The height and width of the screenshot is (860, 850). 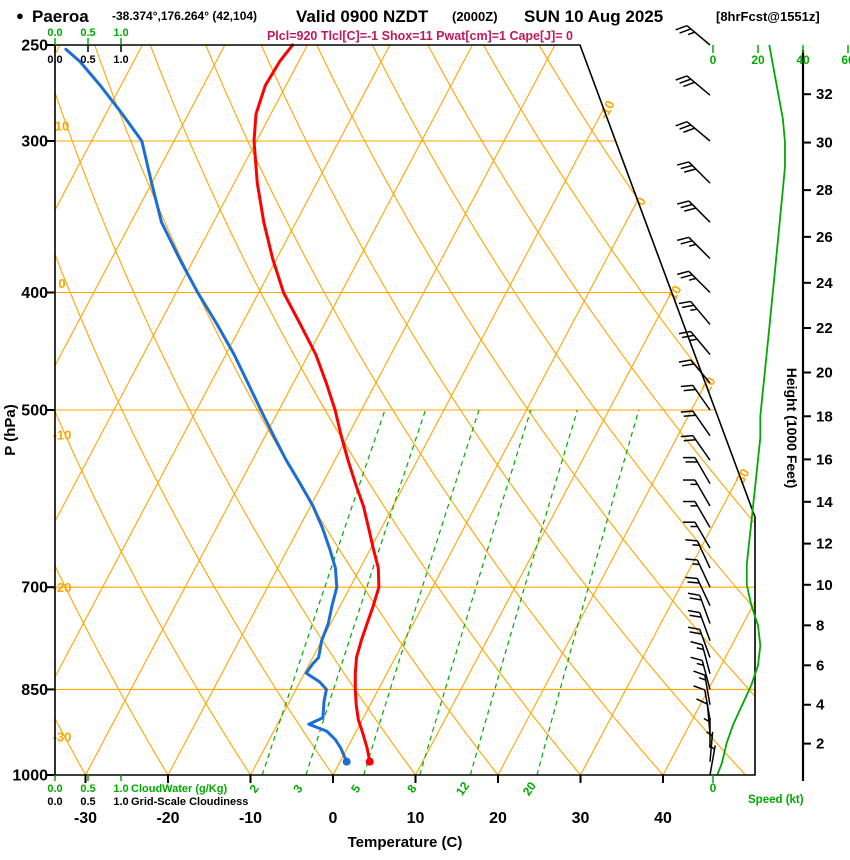 What do you see at coordinates (10, 429) in the screenshot?
I see `pressure-axis-title: P (hPa)` at bounding box center [10, 429].